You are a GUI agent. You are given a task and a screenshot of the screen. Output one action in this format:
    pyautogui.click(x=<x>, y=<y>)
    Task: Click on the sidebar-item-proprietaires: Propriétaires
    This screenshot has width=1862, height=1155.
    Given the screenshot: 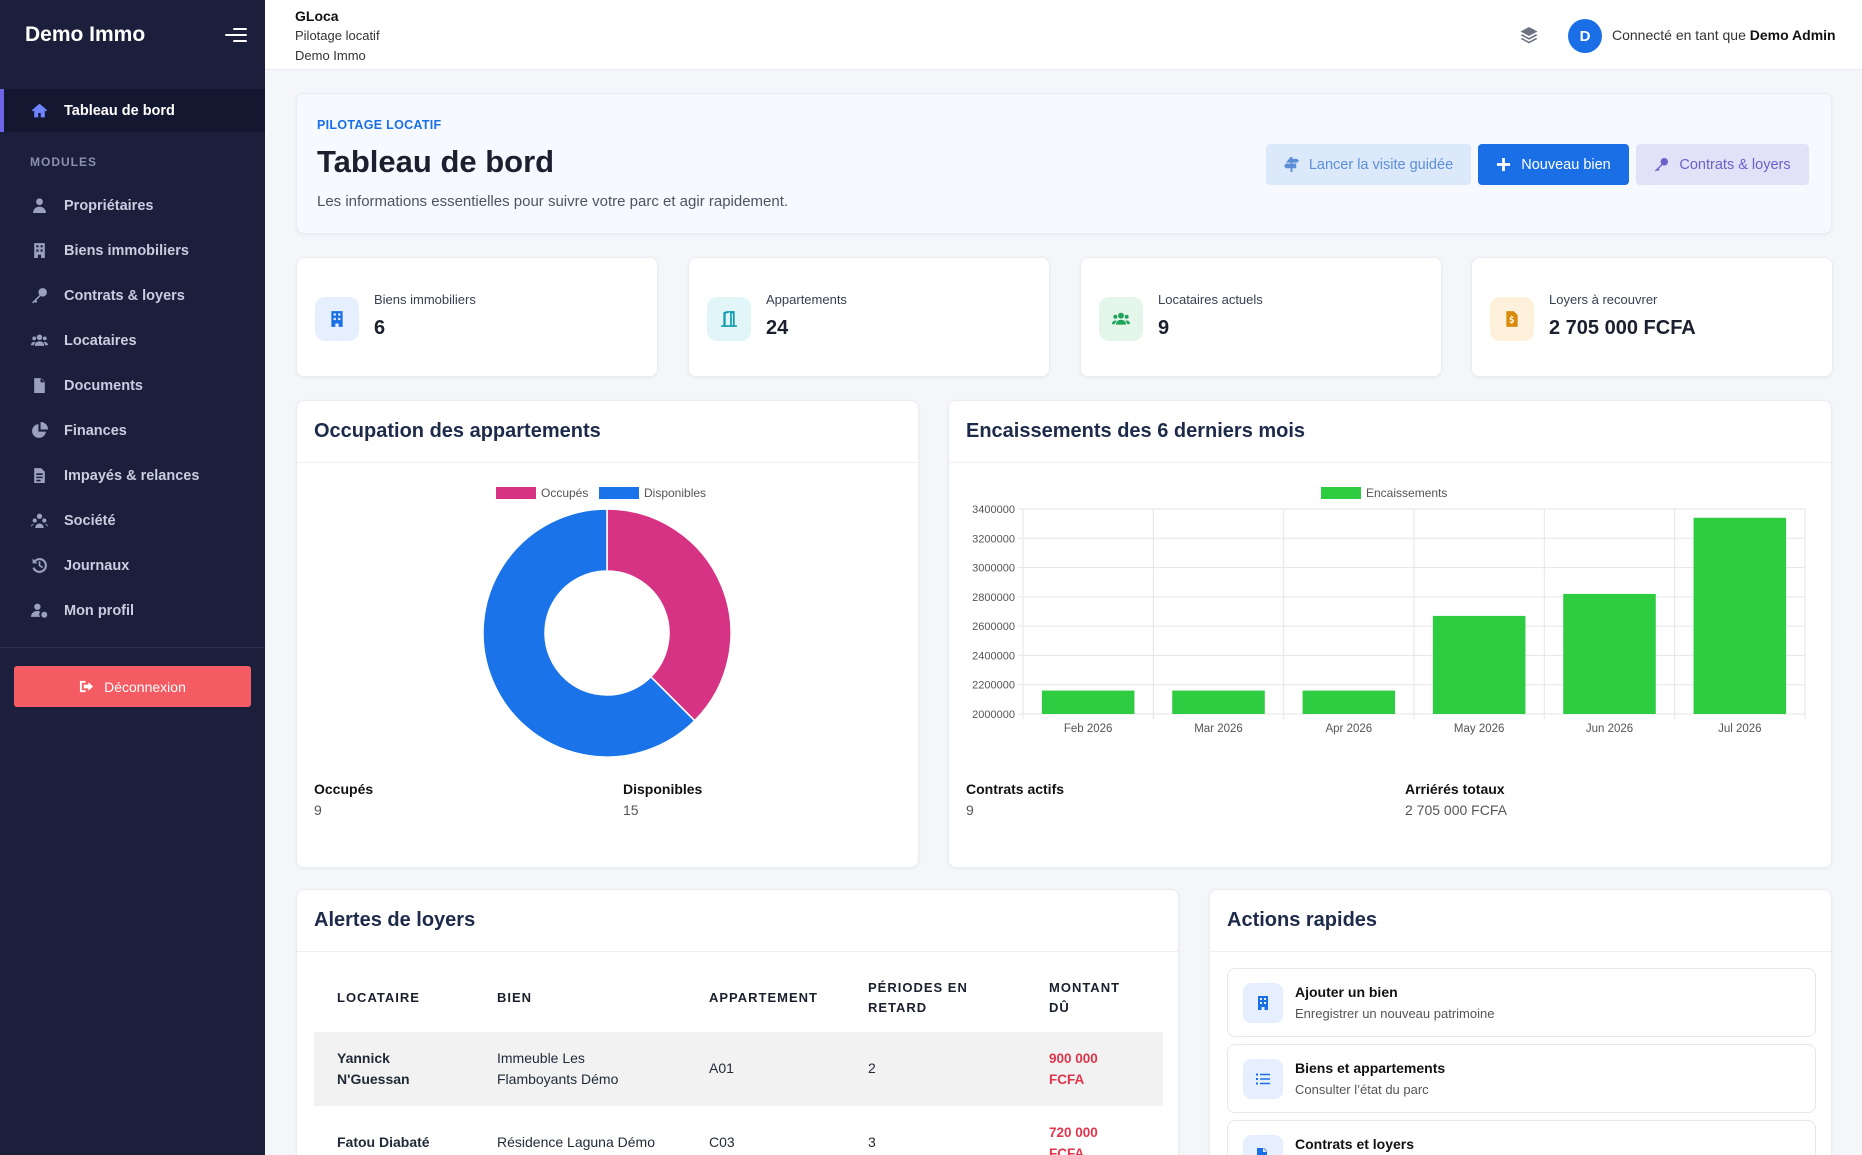 What is the action you would take?
    pyautogui.click(x=132, y=205)
    